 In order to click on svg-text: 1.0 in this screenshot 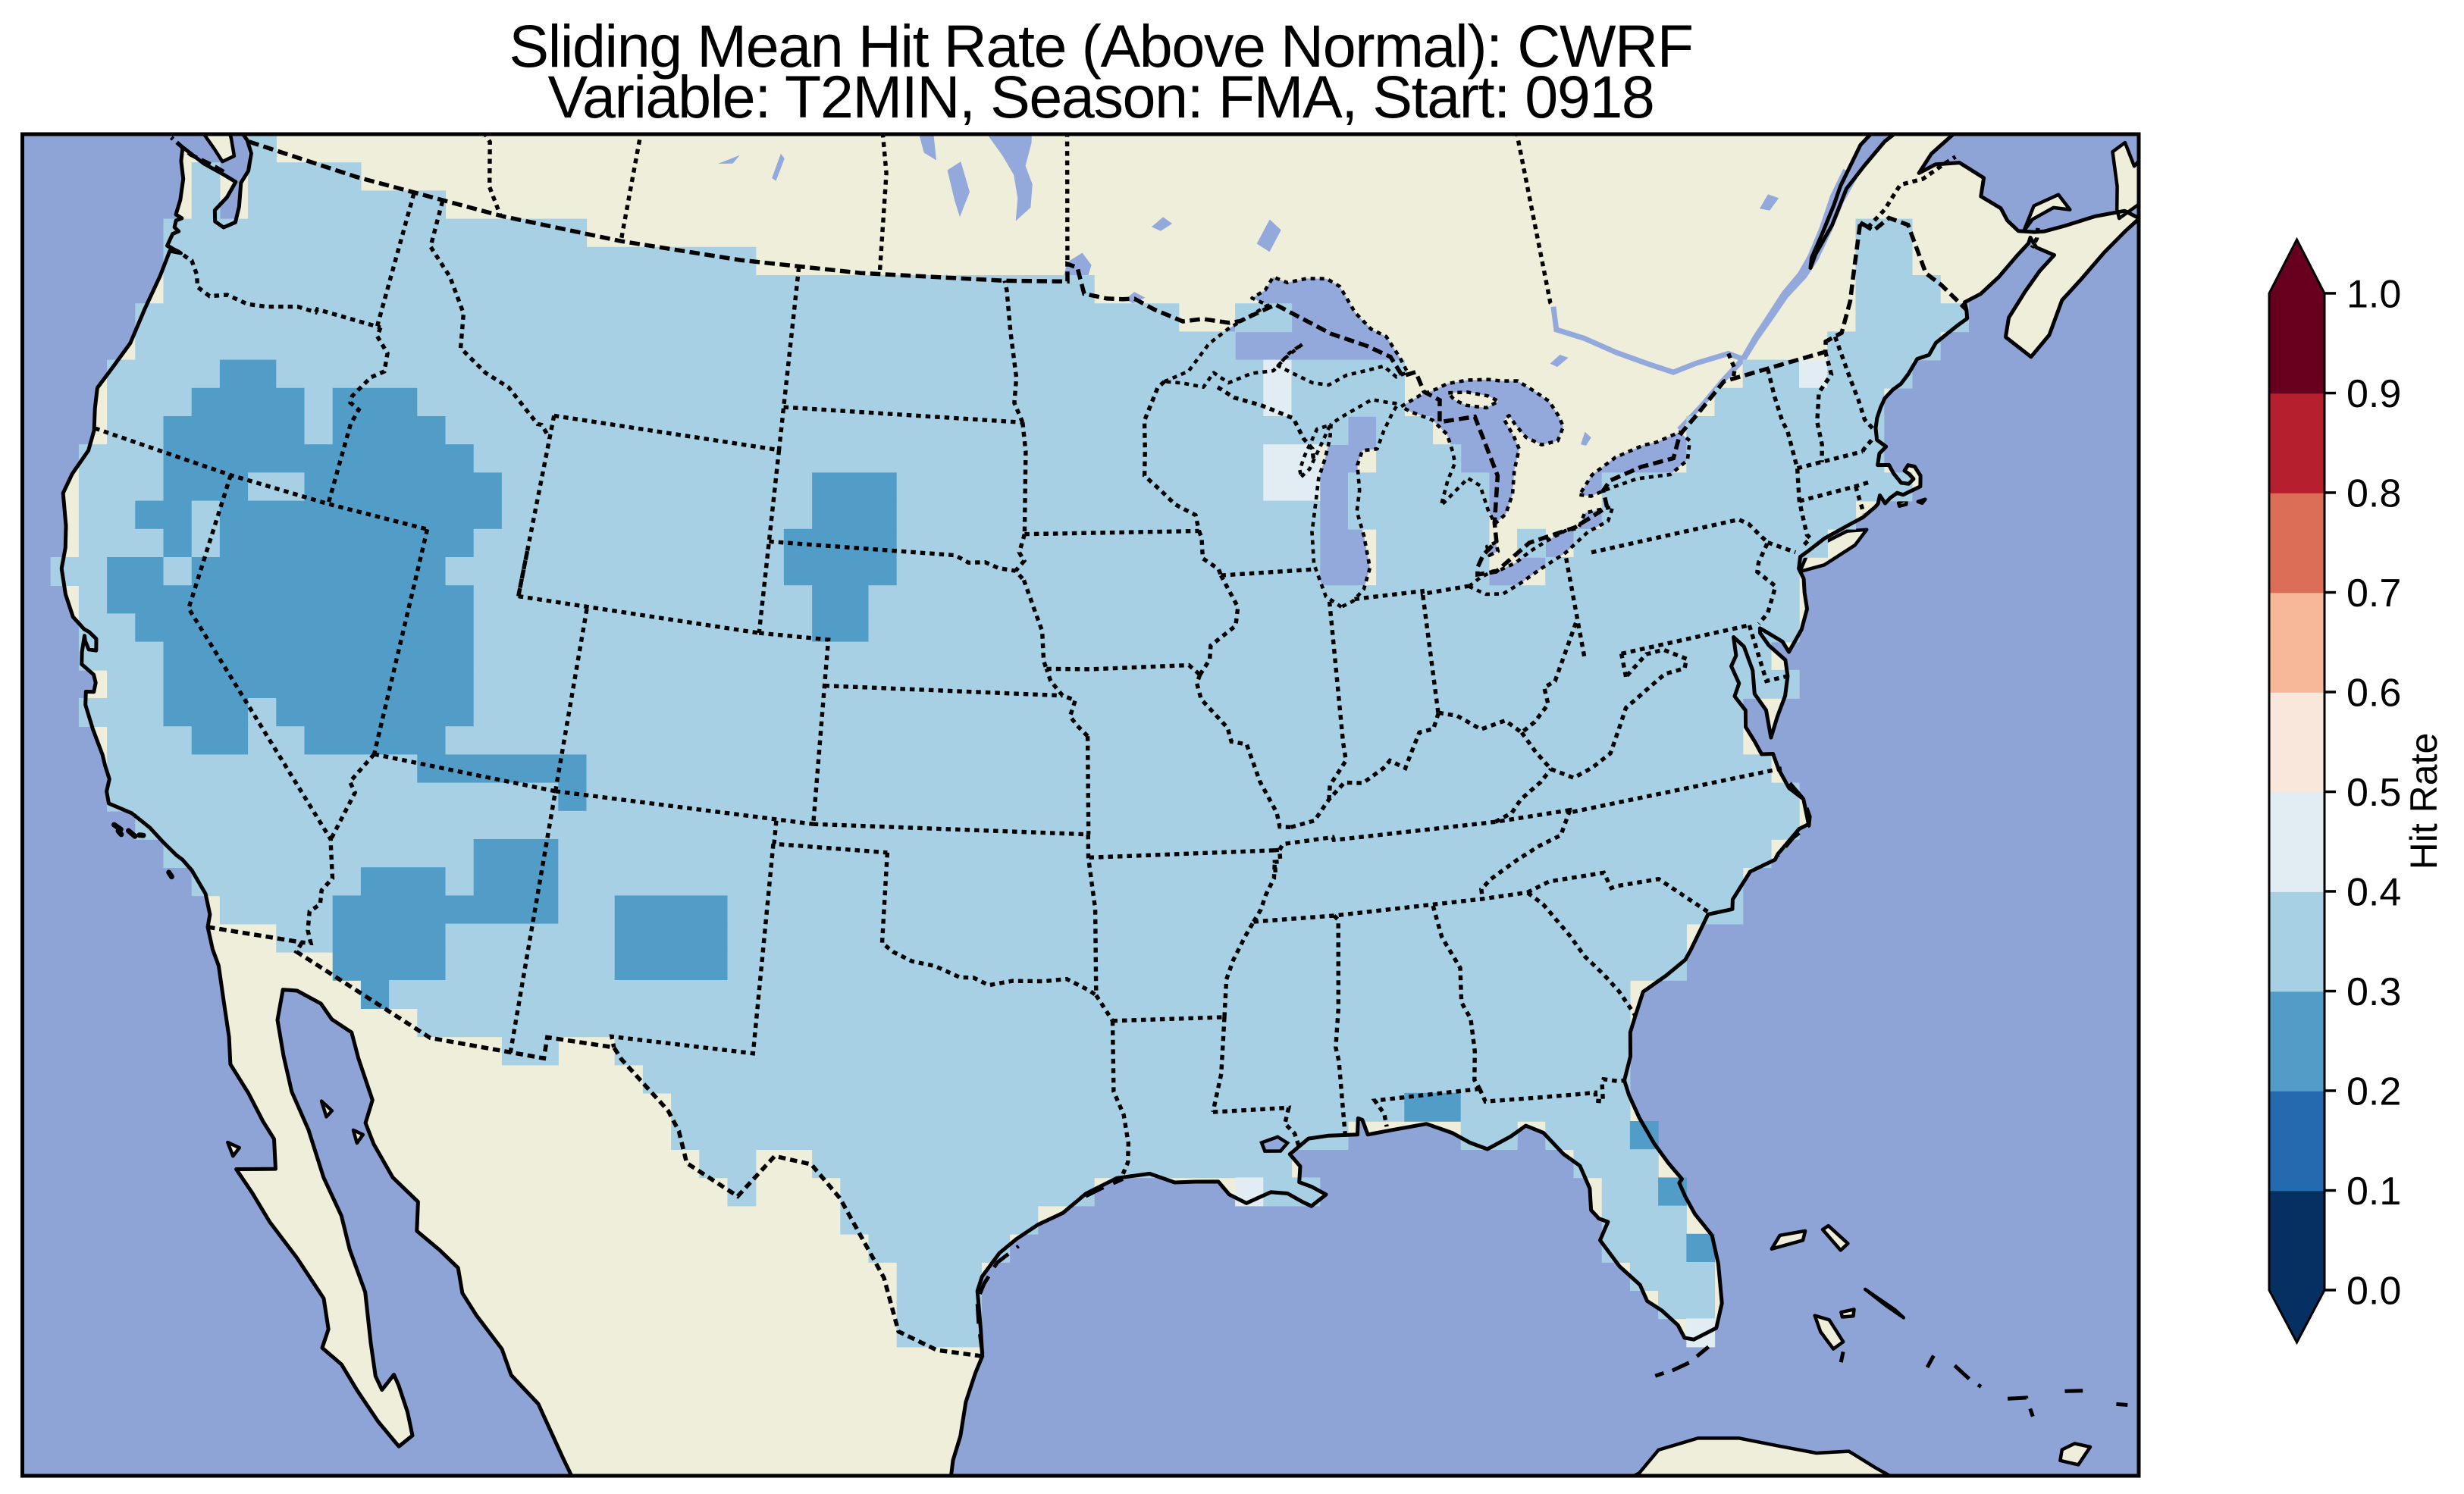, I will do `click(2374, 295)`.